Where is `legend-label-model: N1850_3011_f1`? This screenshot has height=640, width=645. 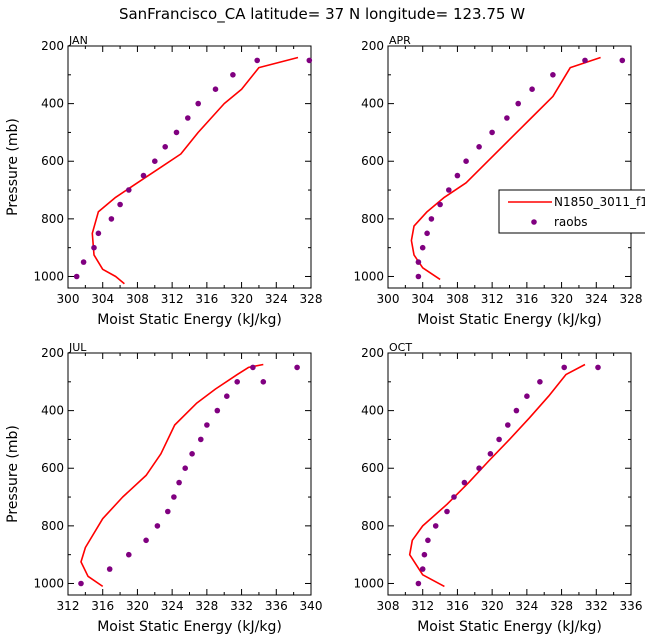 legend-label-model: N1850_3011_f1 is located at coordinates (599, 202).